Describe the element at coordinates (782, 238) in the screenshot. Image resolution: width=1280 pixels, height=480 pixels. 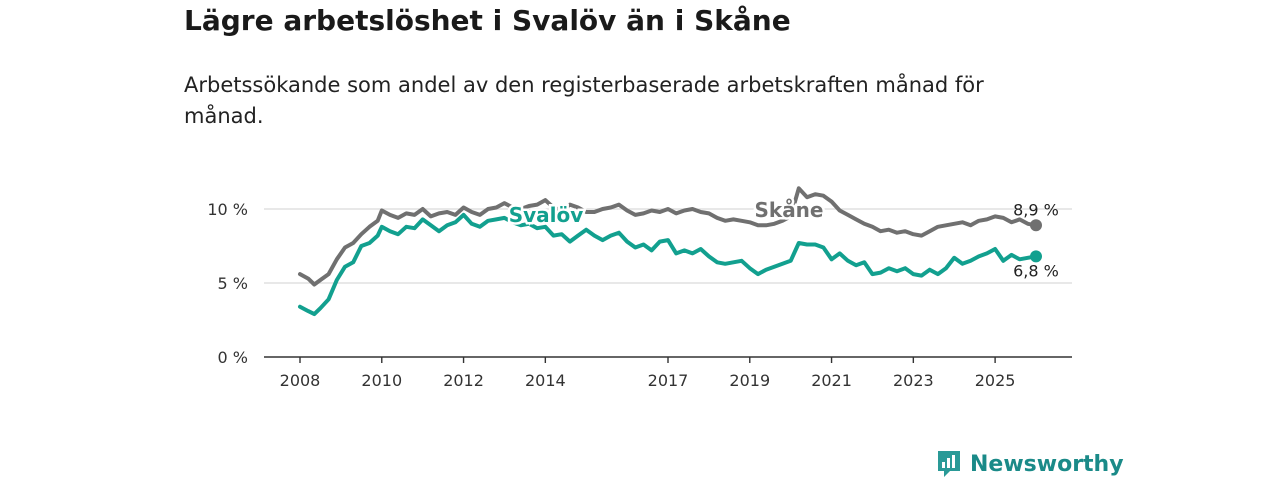
I see `label-layer: 8,9 % 6,8 % Skåne Svalöv` at that location.